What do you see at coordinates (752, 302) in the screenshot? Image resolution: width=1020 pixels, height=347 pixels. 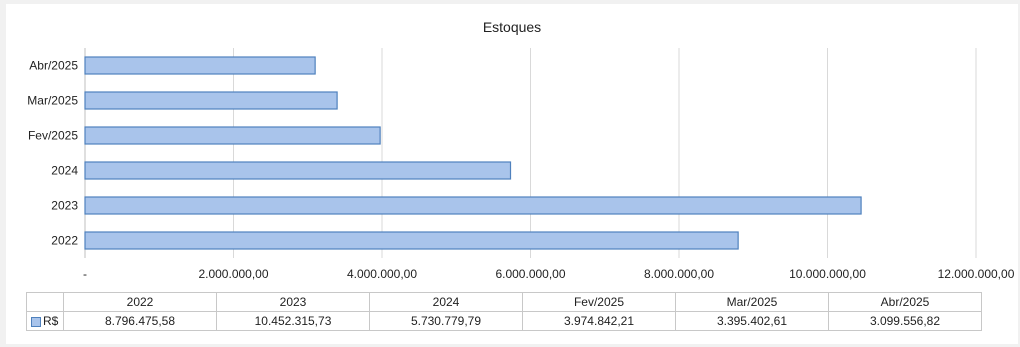 I see `data-table-header-cell: Mar/2025` at bounding box center [752, 302].